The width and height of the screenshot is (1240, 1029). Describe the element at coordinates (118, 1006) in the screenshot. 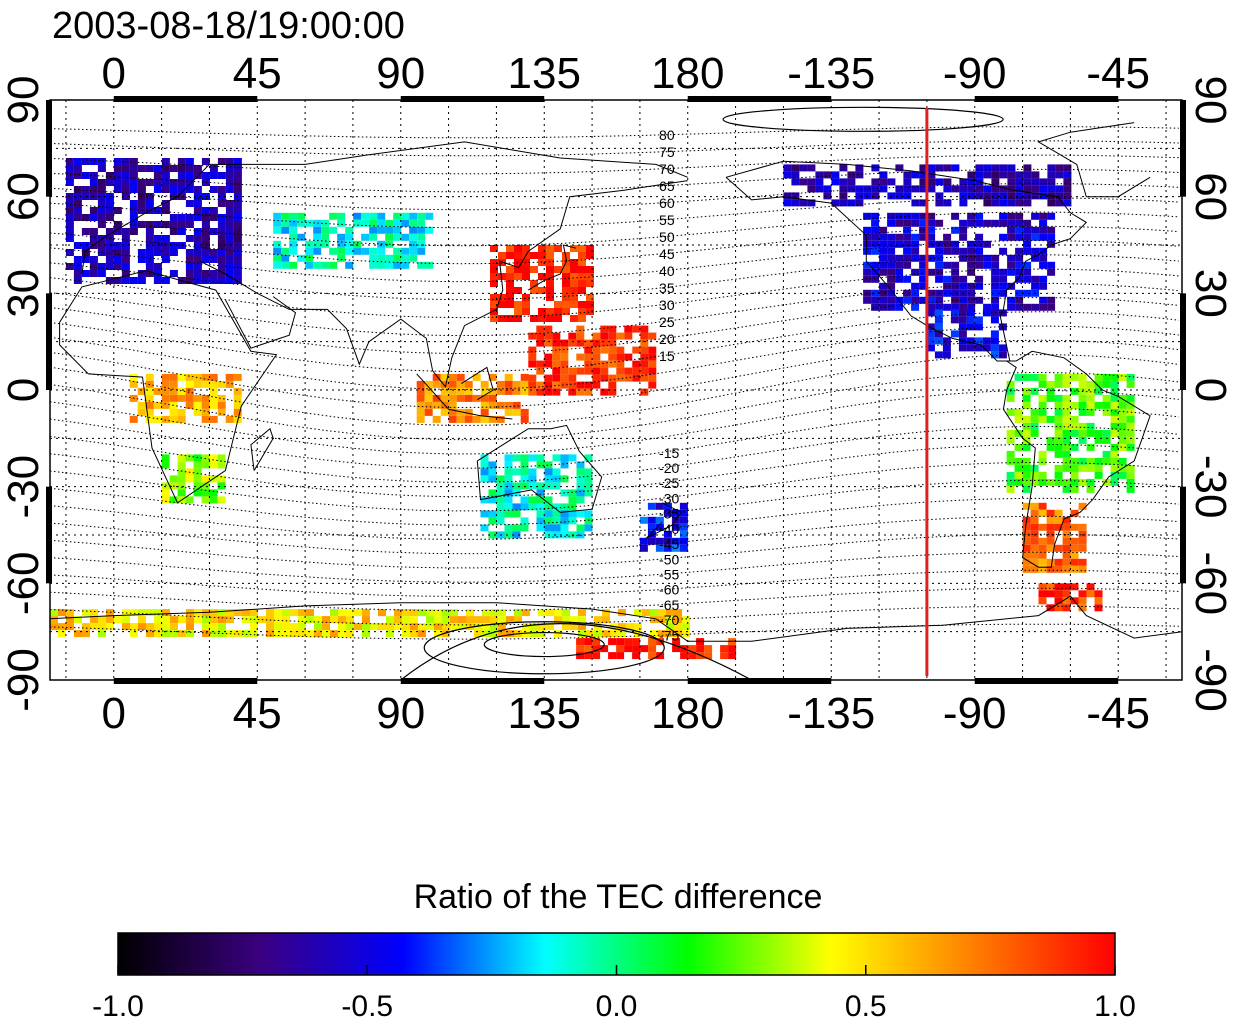

I see `colorbar-tick-label: -1.0` at that location.